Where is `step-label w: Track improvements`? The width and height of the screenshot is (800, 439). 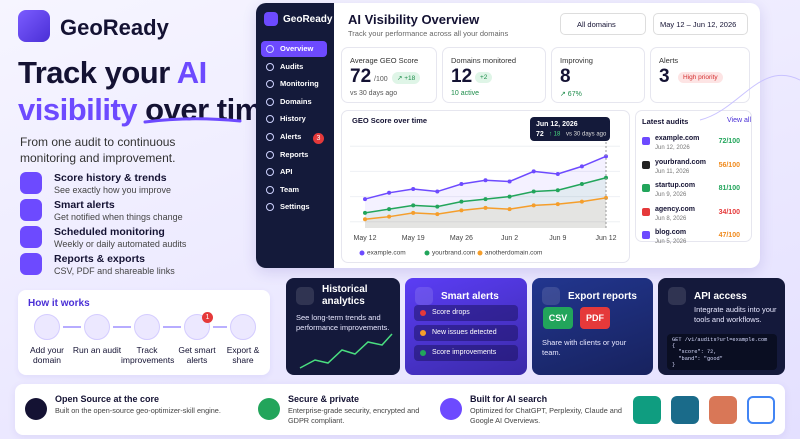 step-label w: Track improvements is located at coordinates (148, 355).